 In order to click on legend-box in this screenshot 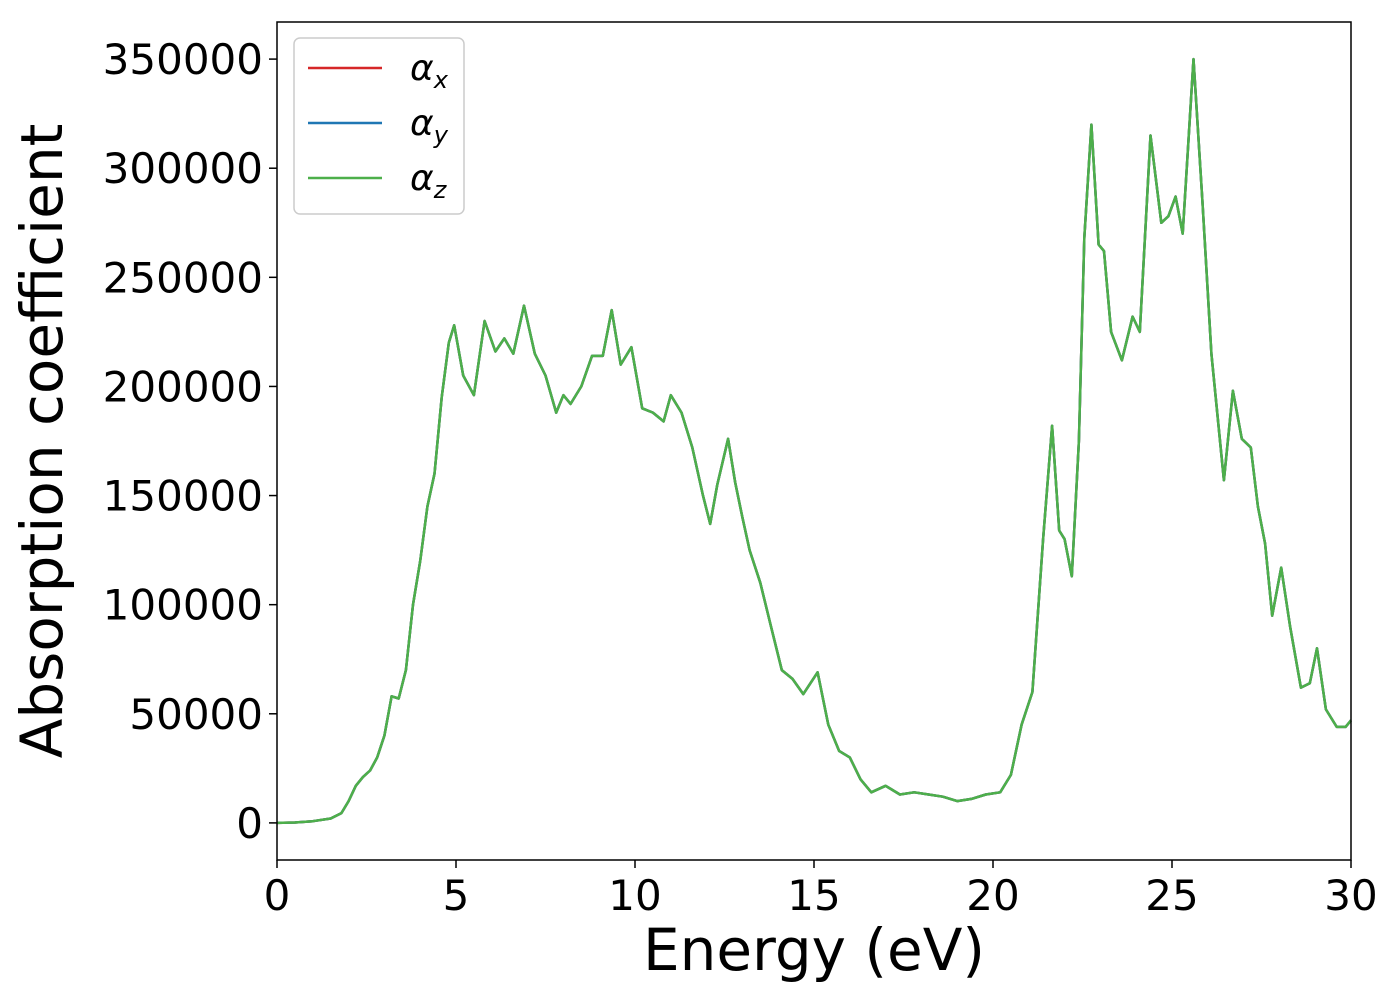, I will do `click(379, 126)`.